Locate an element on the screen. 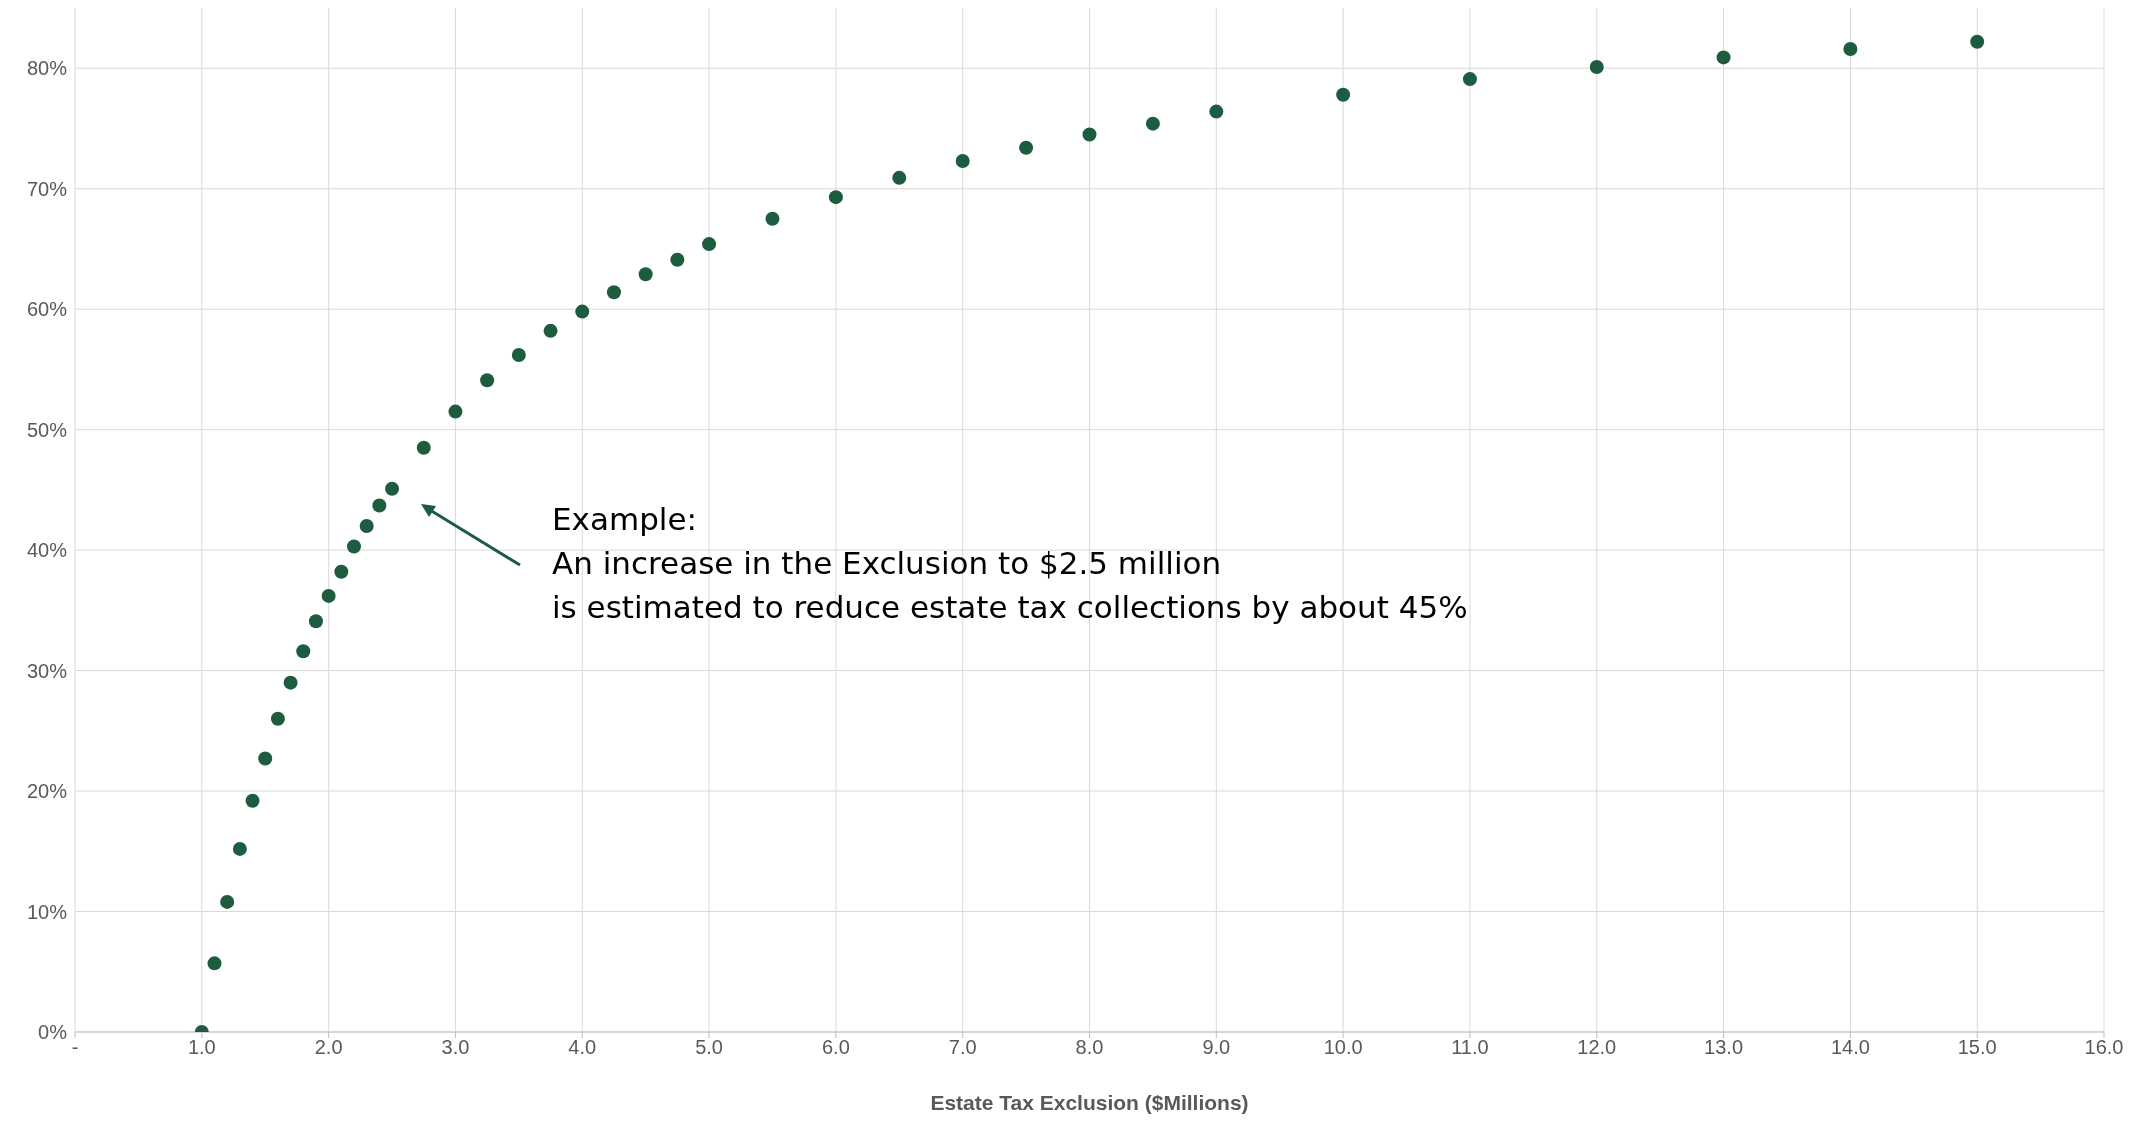  x-tick-label: 2.0 is located at coordinates (328, 1047).